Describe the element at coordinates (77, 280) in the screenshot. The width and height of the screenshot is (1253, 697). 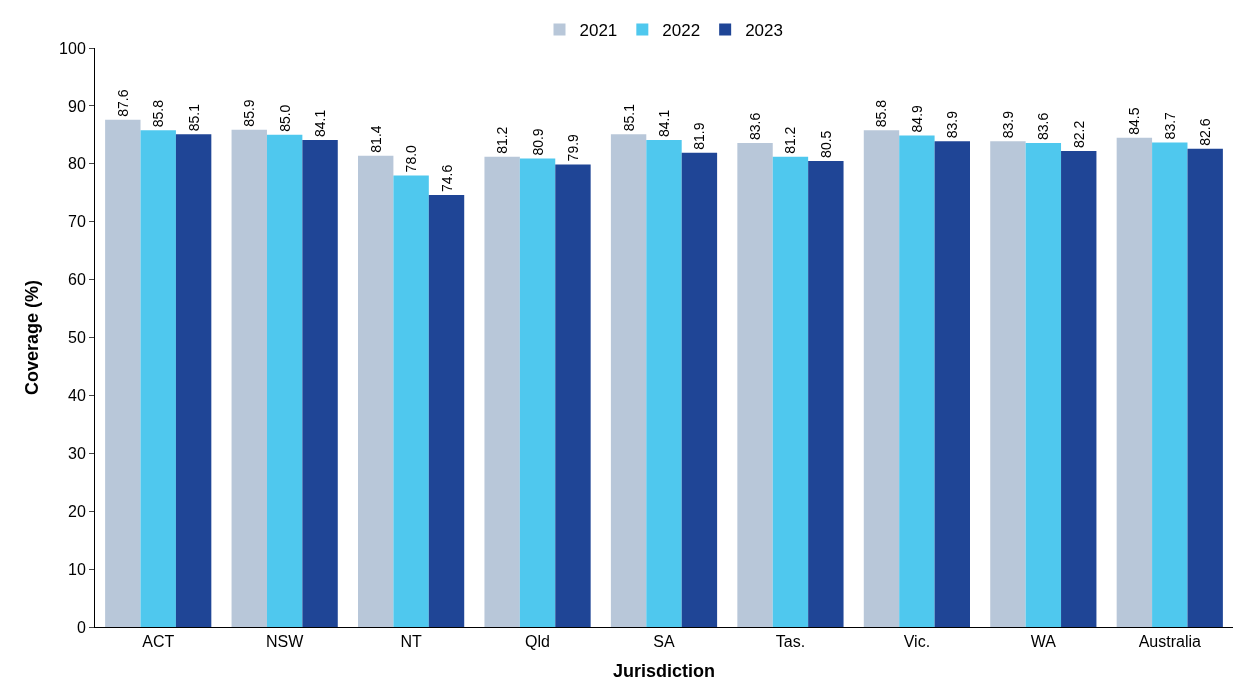
I see `y-tick-label: 60` at that location.